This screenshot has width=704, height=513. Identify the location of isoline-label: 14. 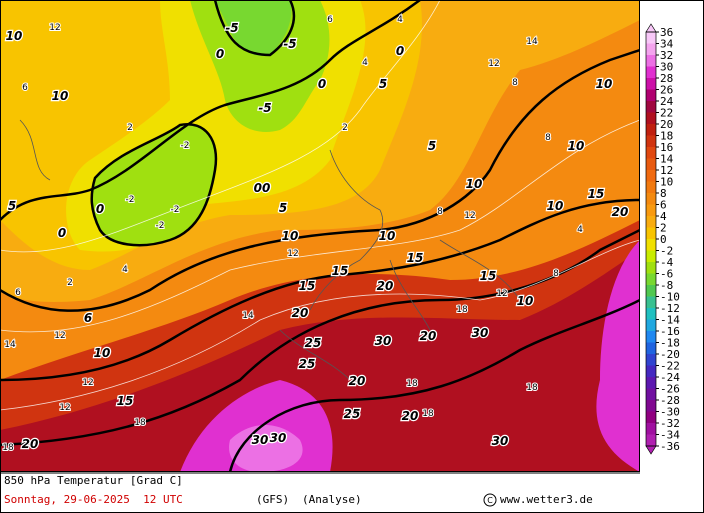
(532, 42).